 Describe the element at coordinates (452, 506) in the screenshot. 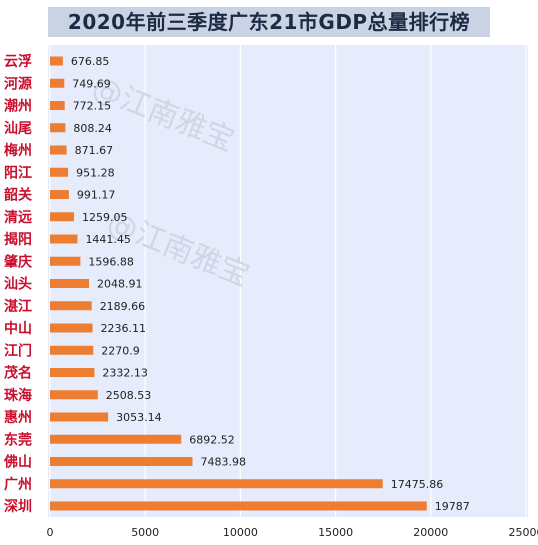

I see `value-label: 19787` at that location.